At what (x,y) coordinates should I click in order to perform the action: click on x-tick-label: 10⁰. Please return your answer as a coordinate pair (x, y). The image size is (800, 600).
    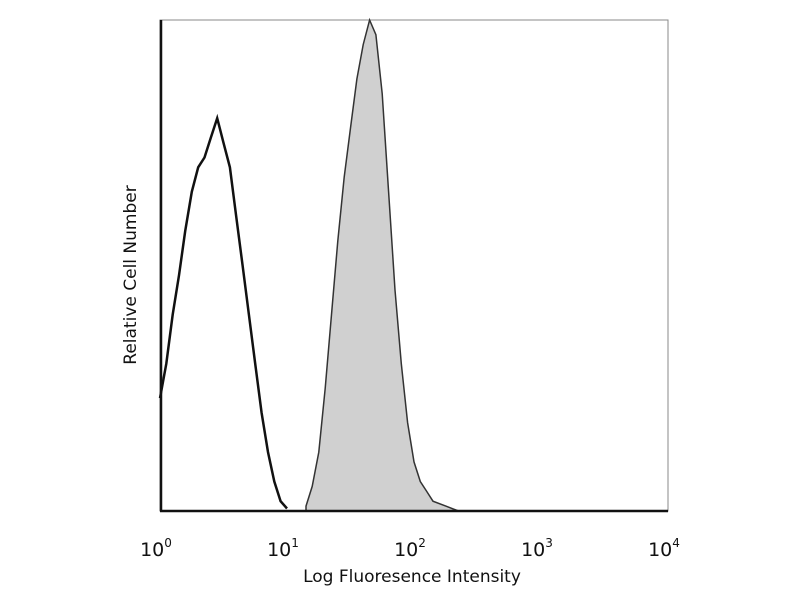
    Looking at the image, I should click on (156, 548).